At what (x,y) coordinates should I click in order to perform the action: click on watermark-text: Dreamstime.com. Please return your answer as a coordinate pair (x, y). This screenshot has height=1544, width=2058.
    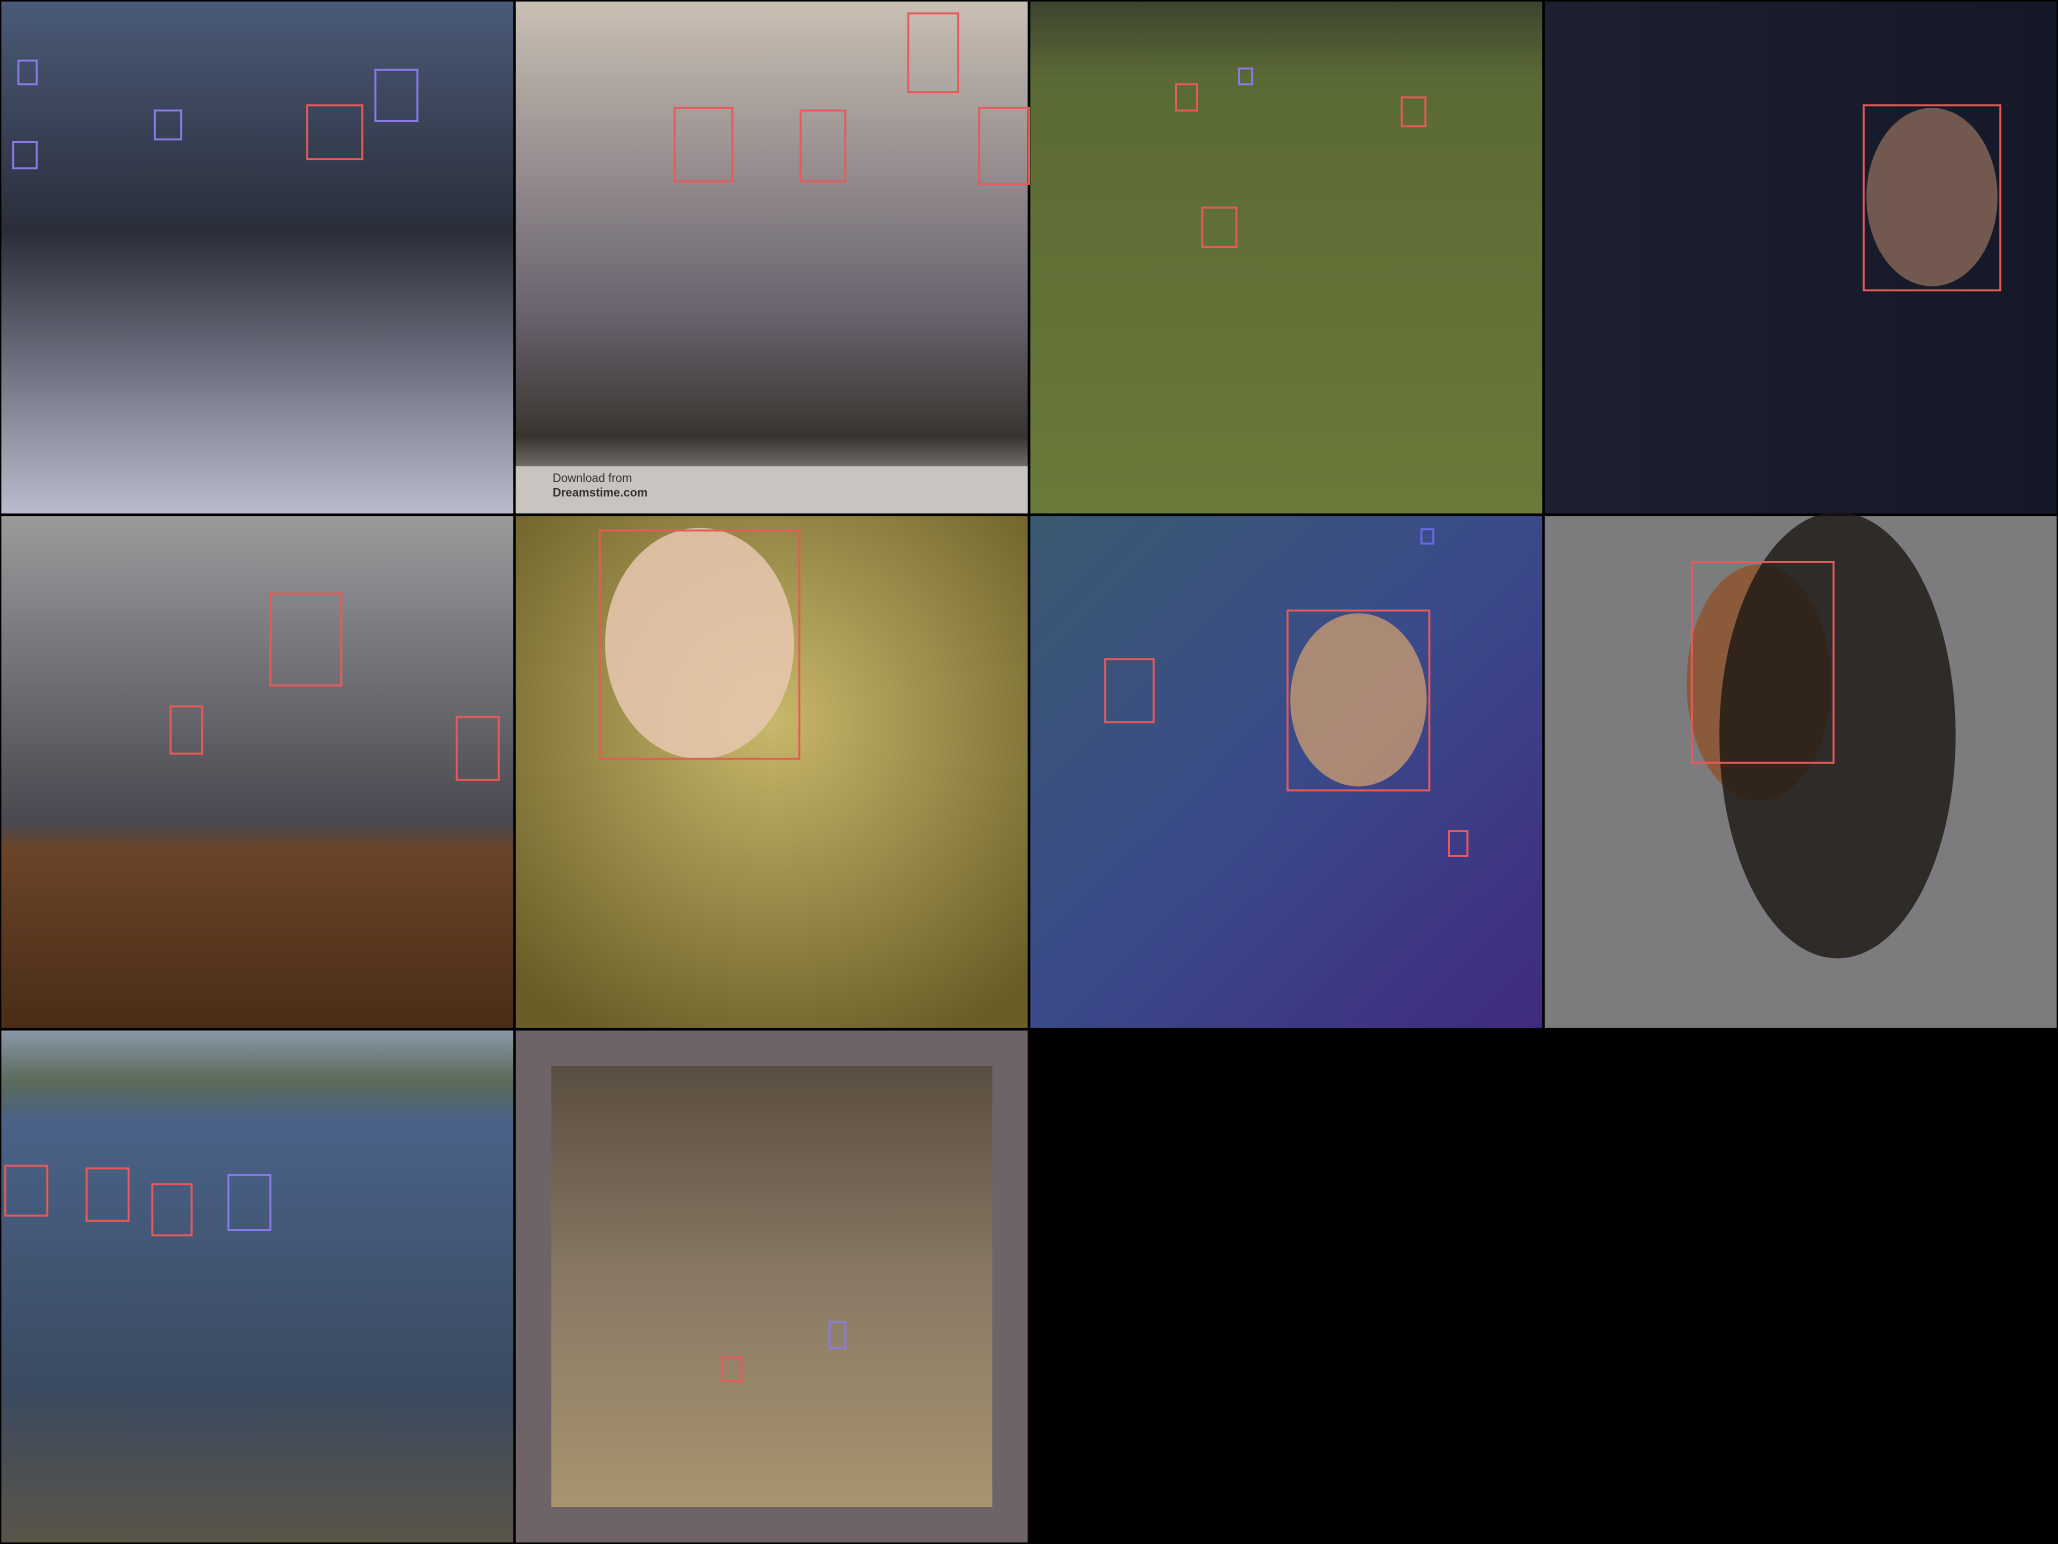
    Looking at the image, I should click on (600, 492).